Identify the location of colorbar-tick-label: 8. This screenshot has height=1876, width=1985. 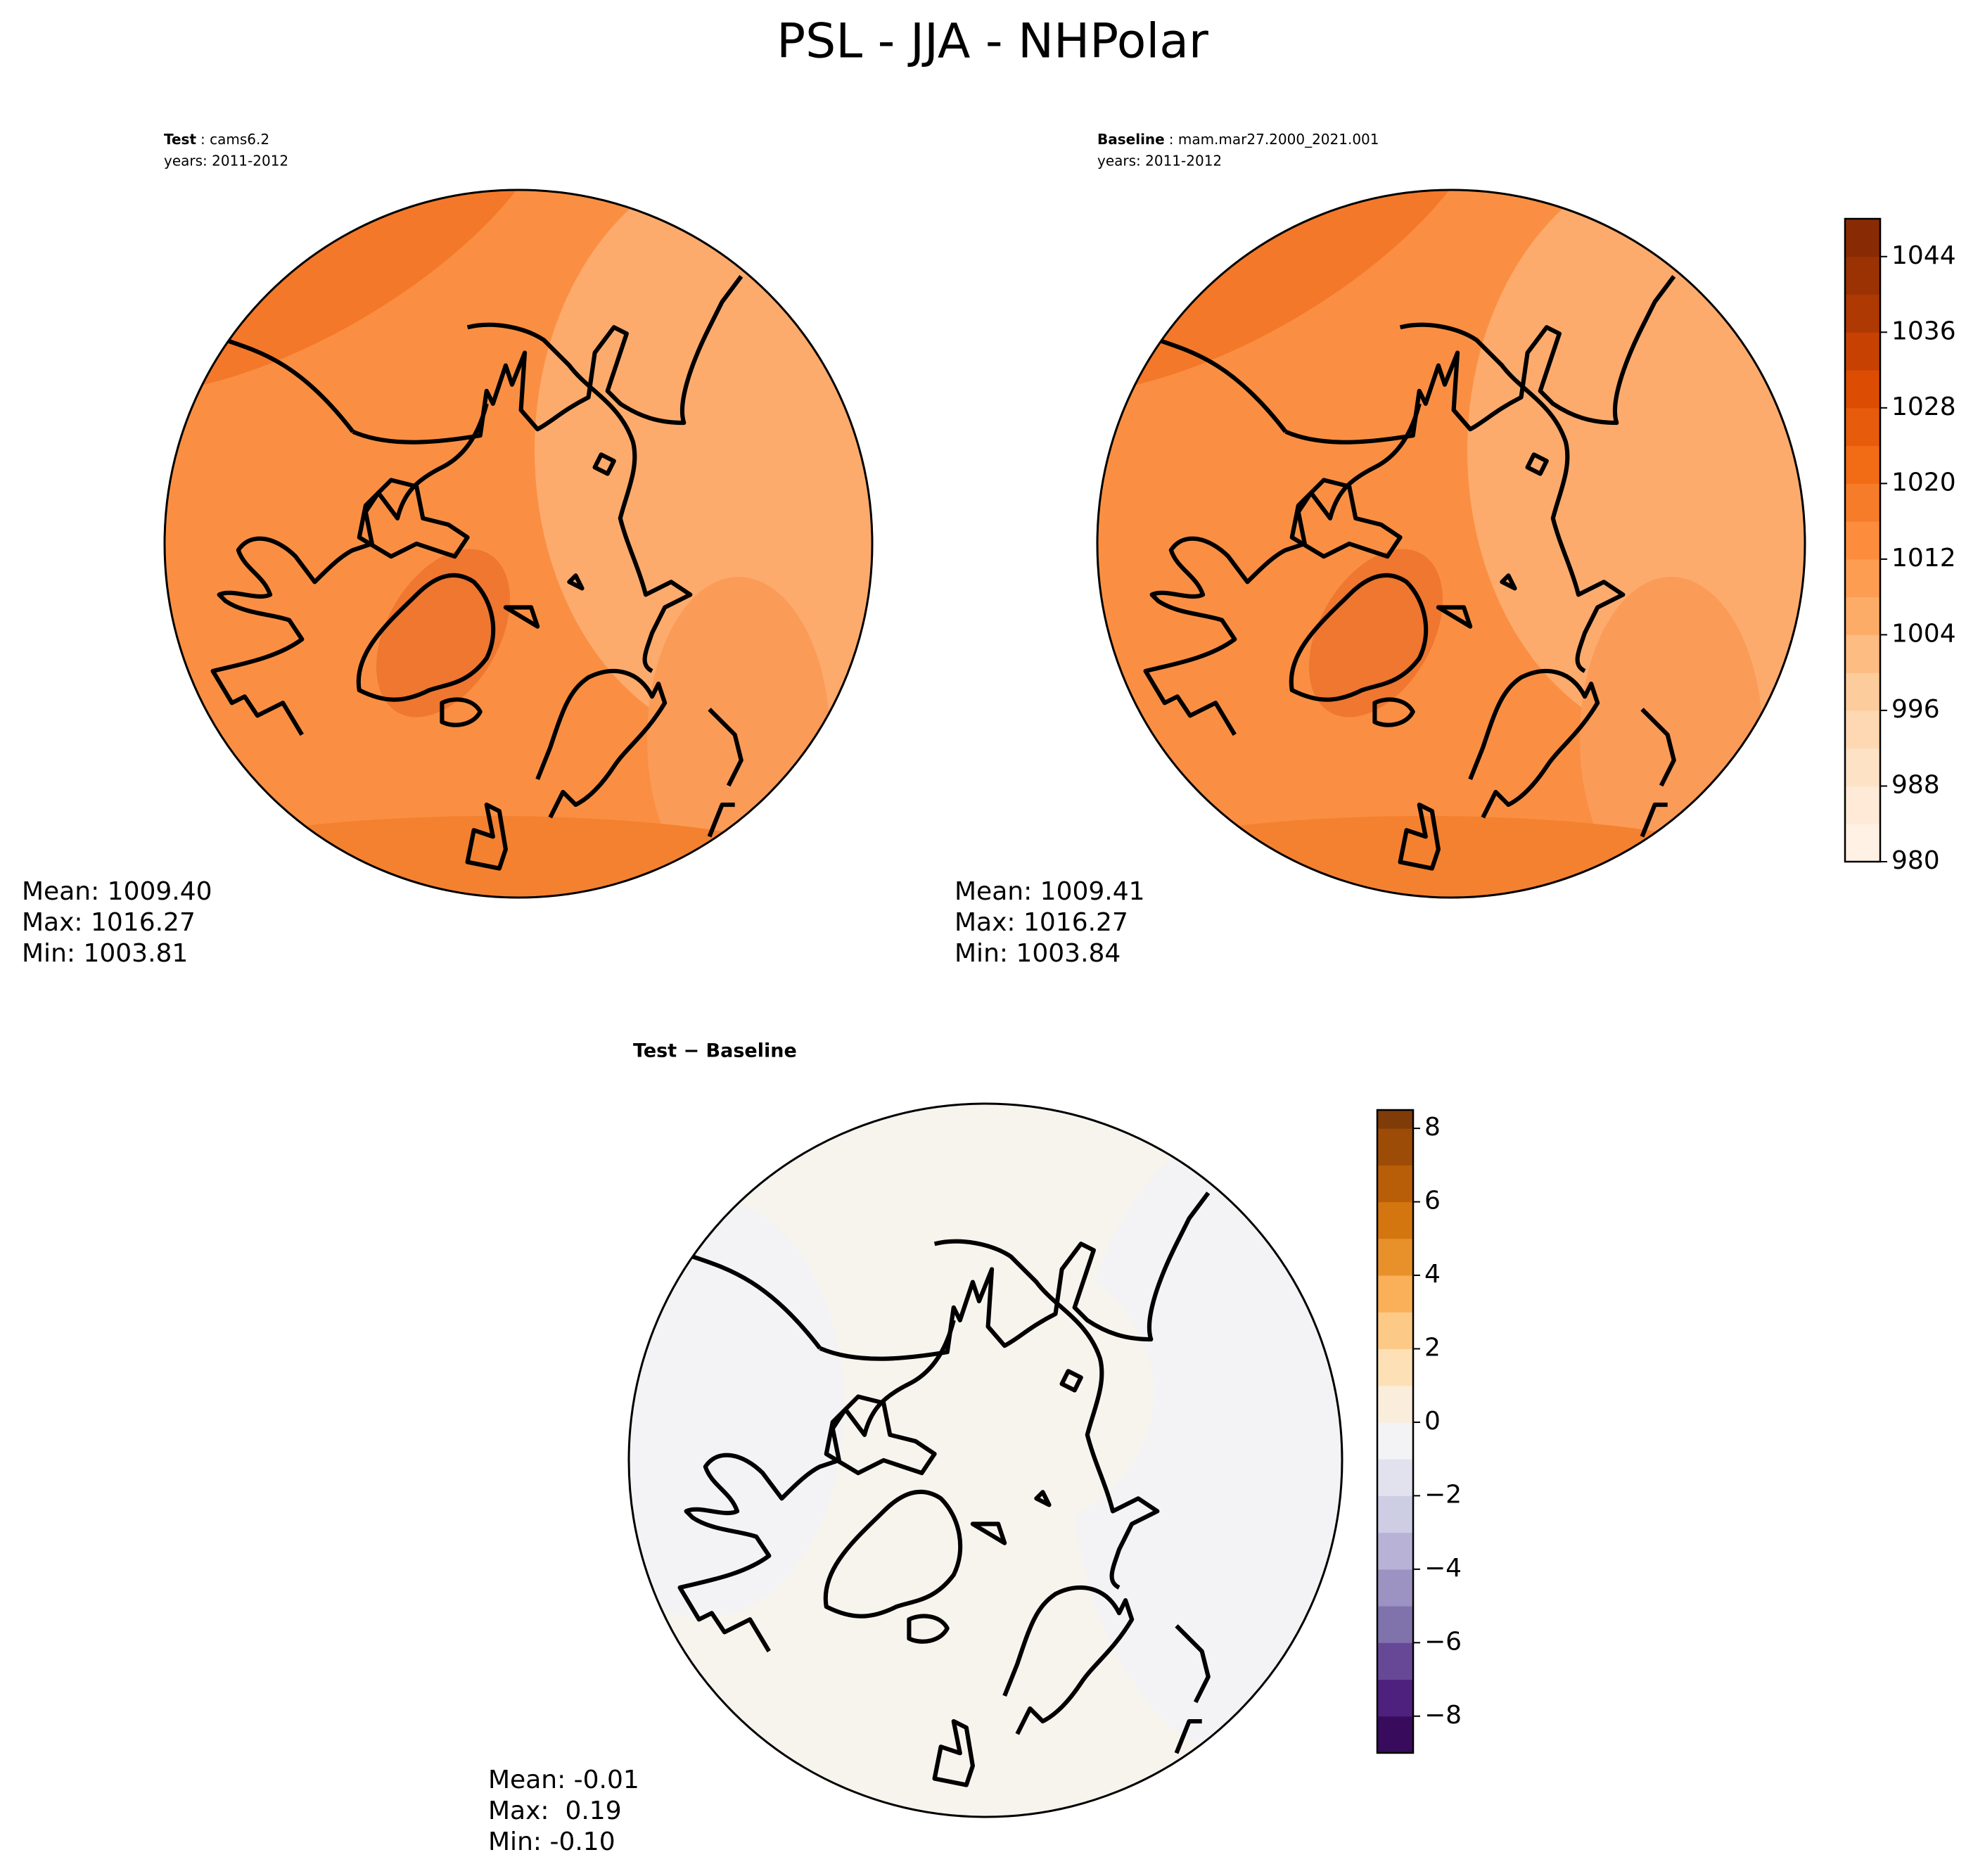
(1432, 1127).